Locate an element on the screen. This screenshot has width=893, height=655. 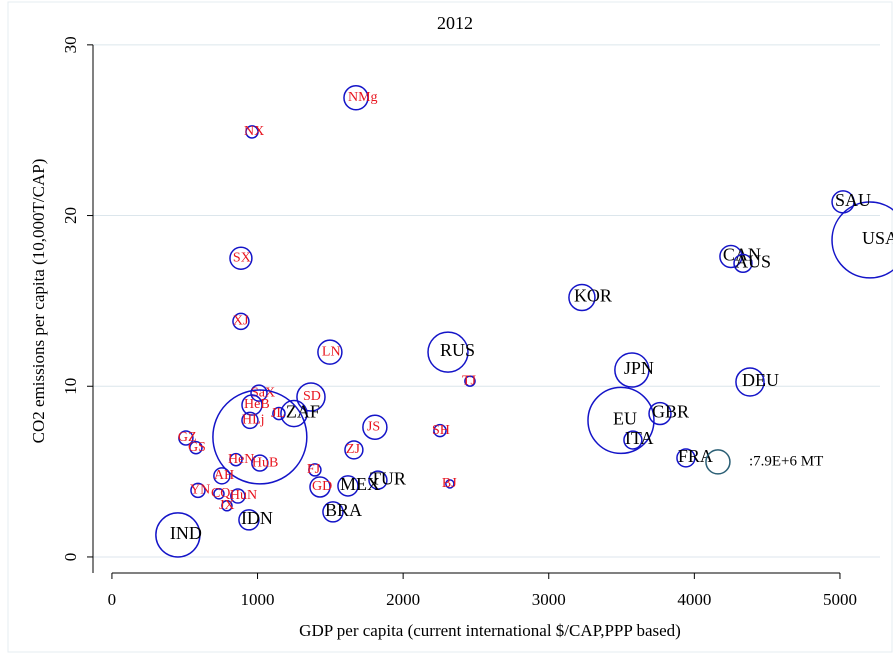
point-label: AUS is located at coordinates (753, 261).